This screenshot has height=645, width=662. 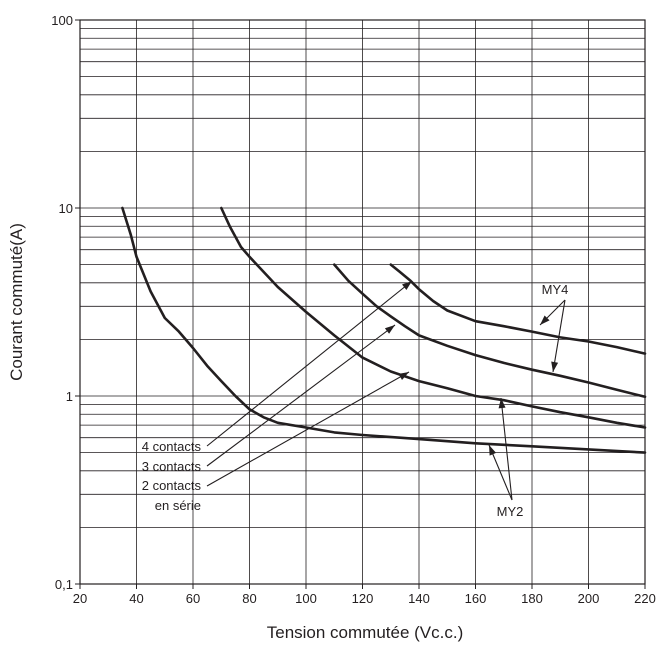 What do you see at coordinates (363, 598) in the screenshot?
I see `x-tick-label: 120` at bounding box center [363, 598].